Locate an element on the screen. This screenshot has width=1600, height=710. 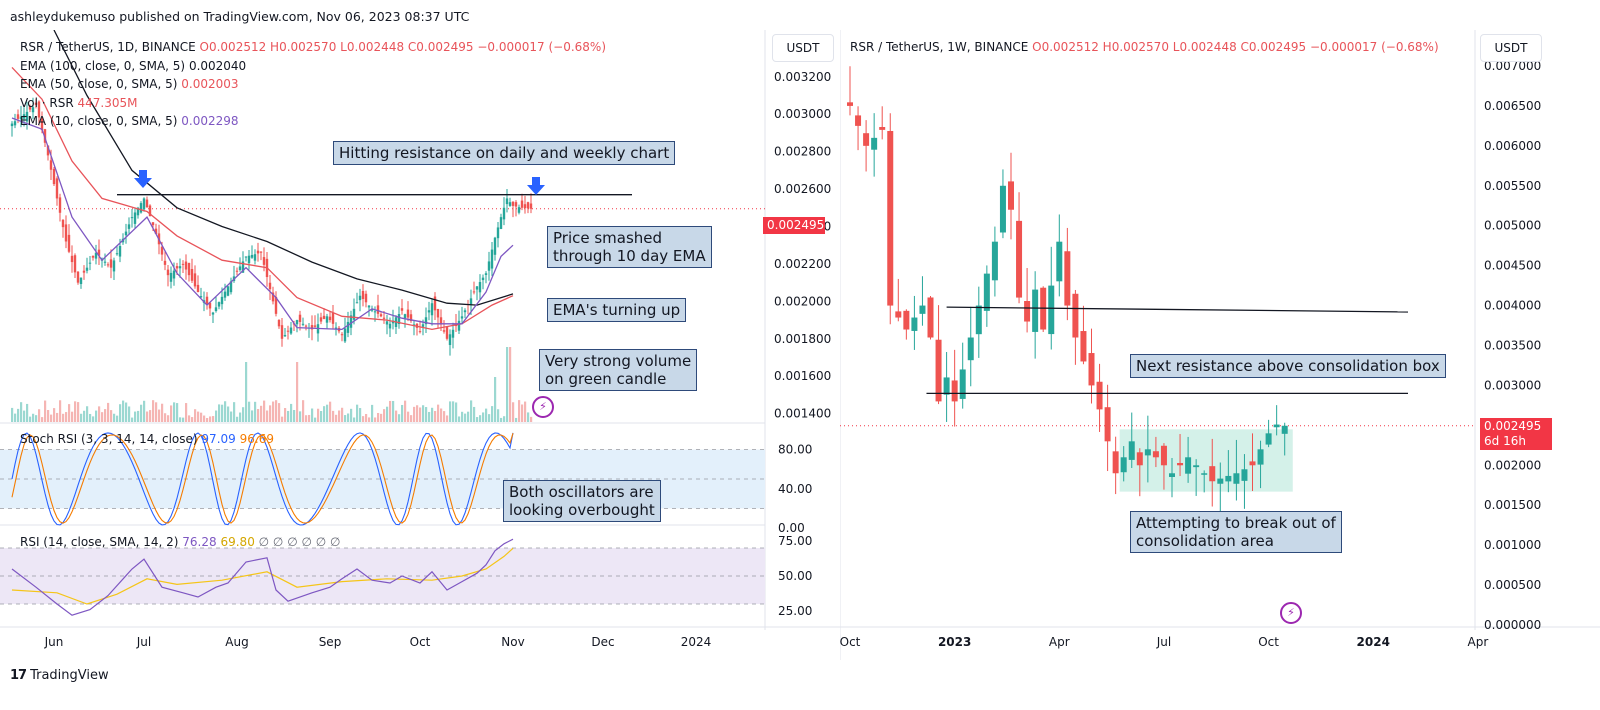
weekly-countdown: 6d 16h is located at coordinates (1505, 441).